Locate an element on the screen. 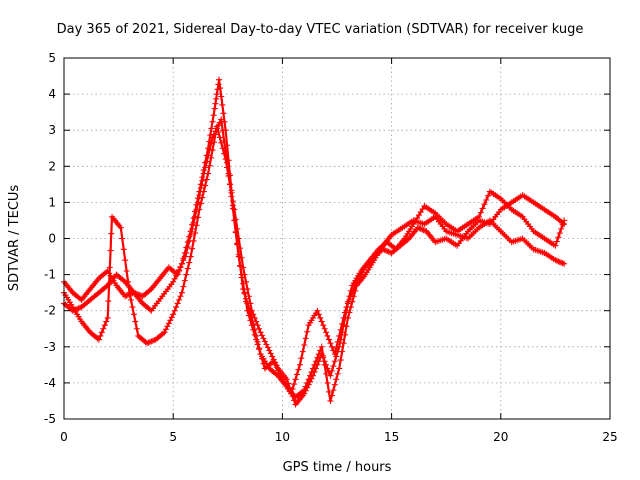 The image size is (640, 480). y-tick-label: 4 is located at coordinates (52, 94).